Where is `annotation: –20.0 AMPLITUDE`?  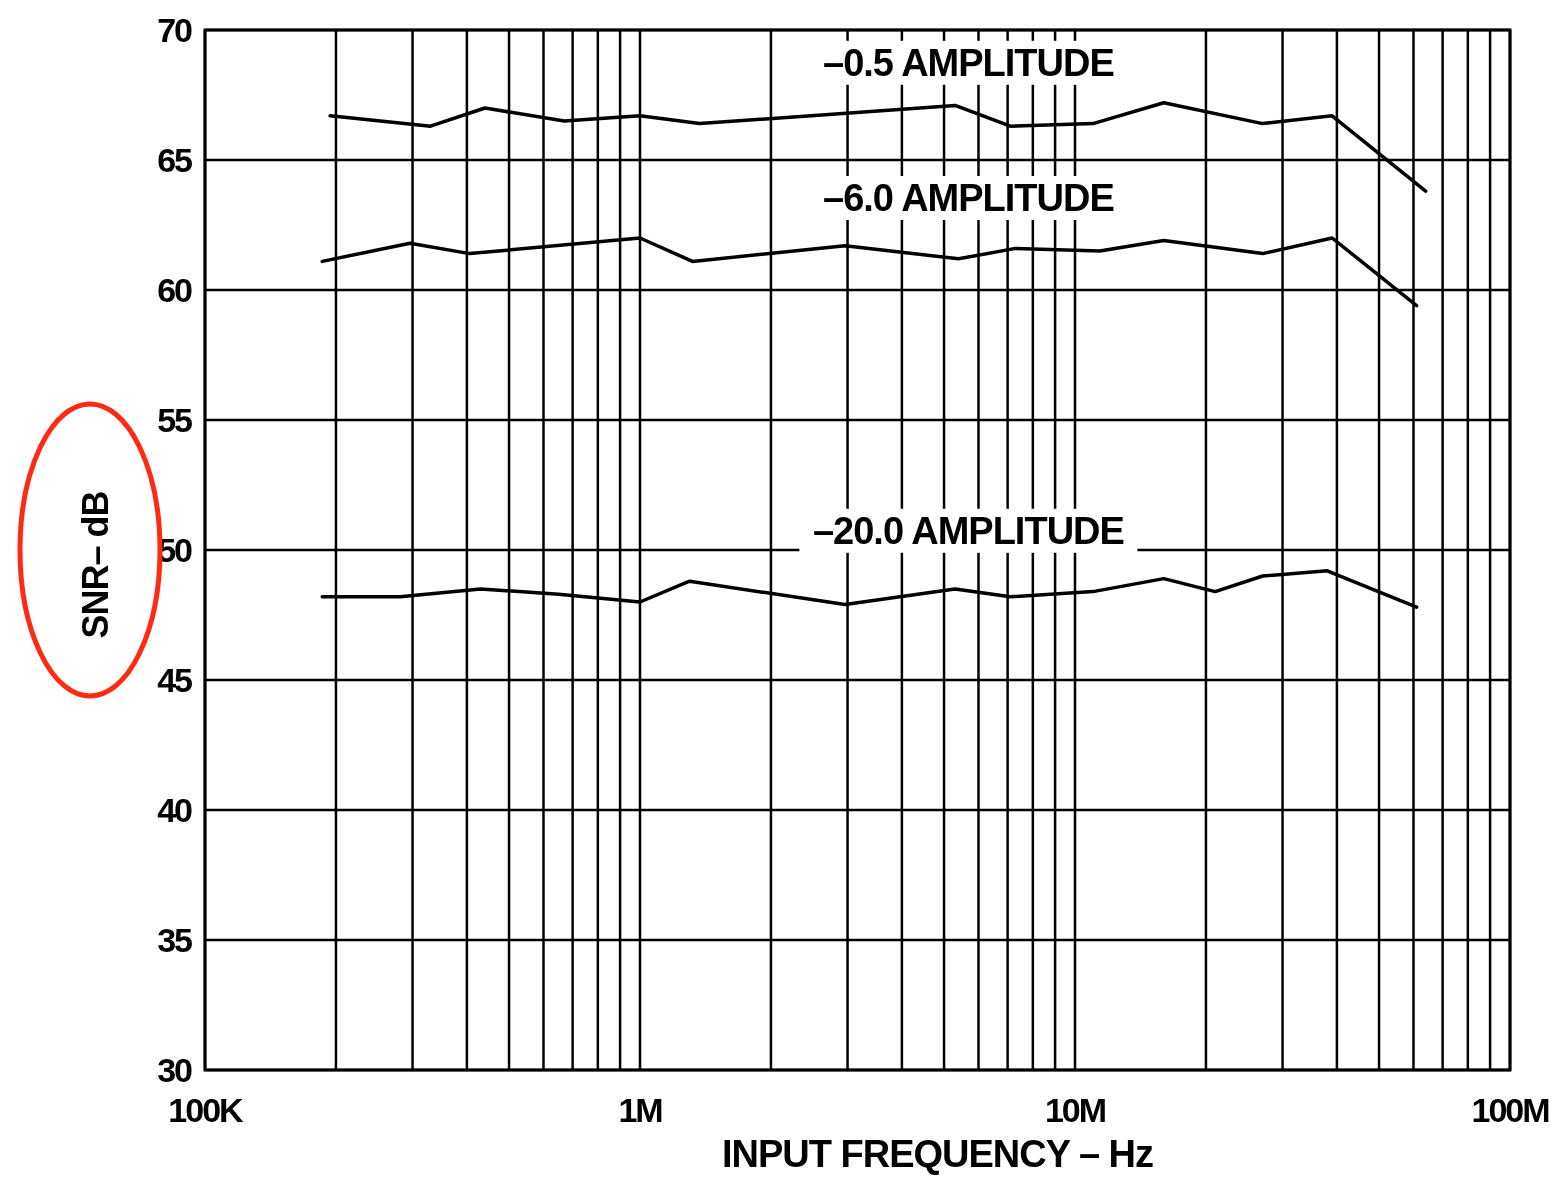 annotation: –20.0 AMPLITUDE is located at coordinates (968, 530).